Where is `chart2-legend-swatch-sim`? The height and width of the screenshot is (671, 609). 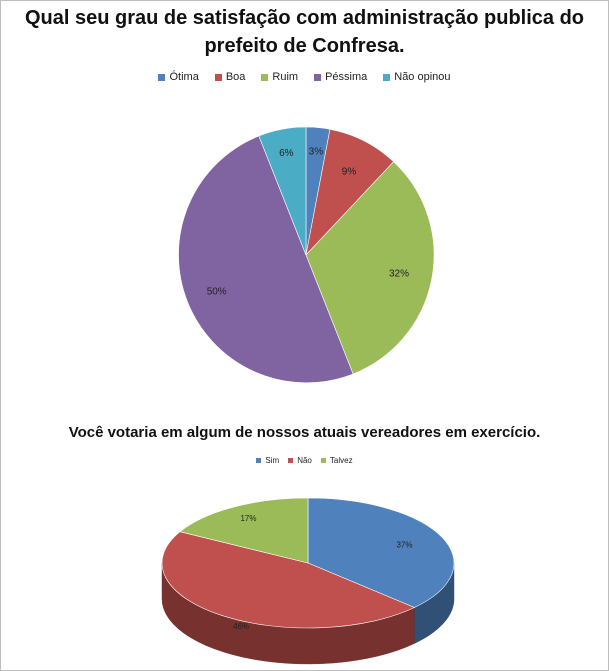 chart2-legend-swatch-sim is located at coordinates (259, 460).